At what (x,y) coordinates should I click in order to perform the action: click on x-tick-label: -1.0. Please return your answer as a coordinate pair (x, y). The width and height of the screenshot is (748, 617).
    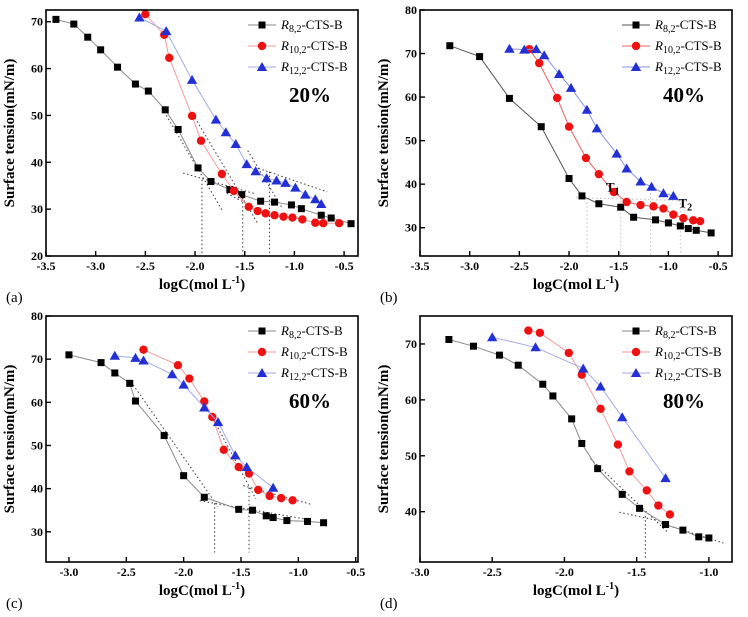
    Looking at the image, I should click on (294, 266).